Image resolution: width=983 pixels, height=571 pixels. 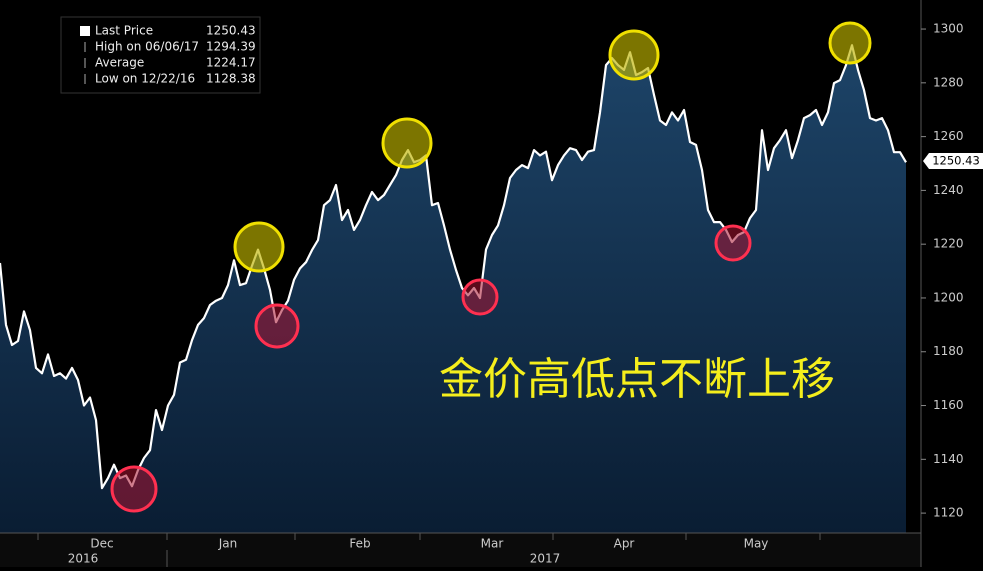 What do you see at coordinates (624, 544) in the screenshot?
I see `x-tick-label: Apr` at bounding box center [624, 544].